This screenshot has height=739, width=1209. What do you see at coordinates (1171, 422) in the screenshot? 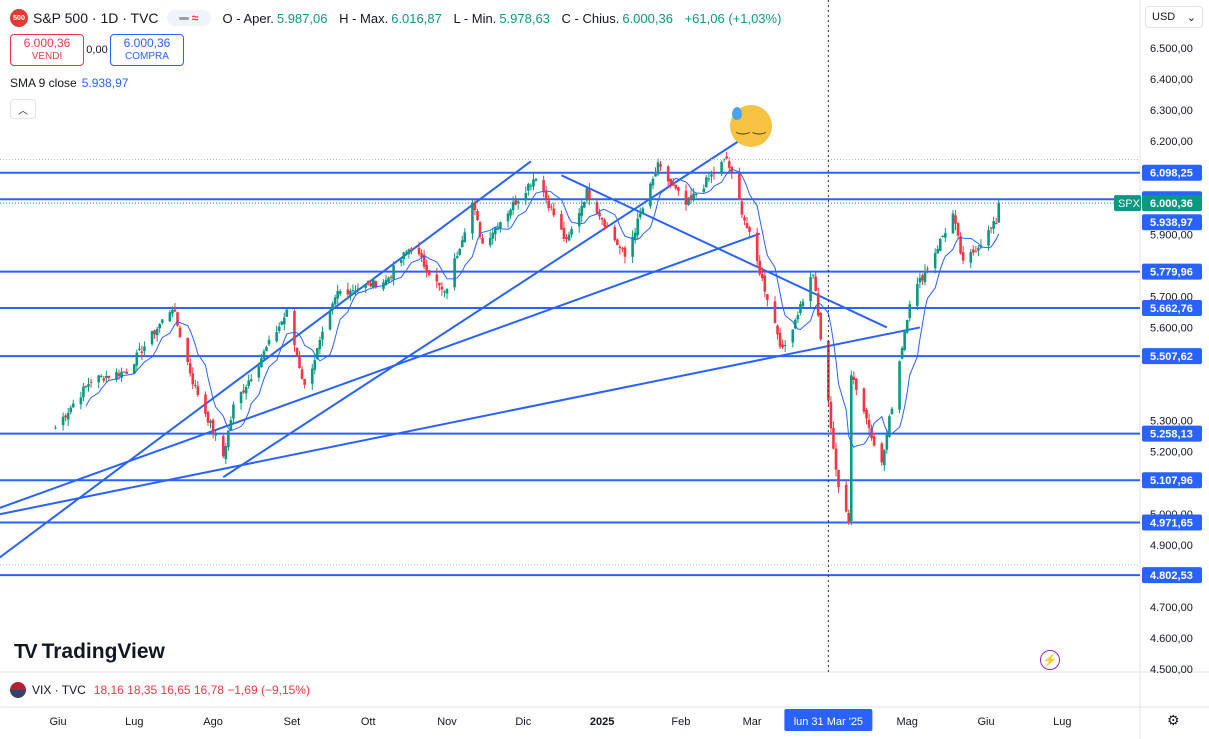
I see `price-tick: 5.300,00` at bounding box center [1171, 422].